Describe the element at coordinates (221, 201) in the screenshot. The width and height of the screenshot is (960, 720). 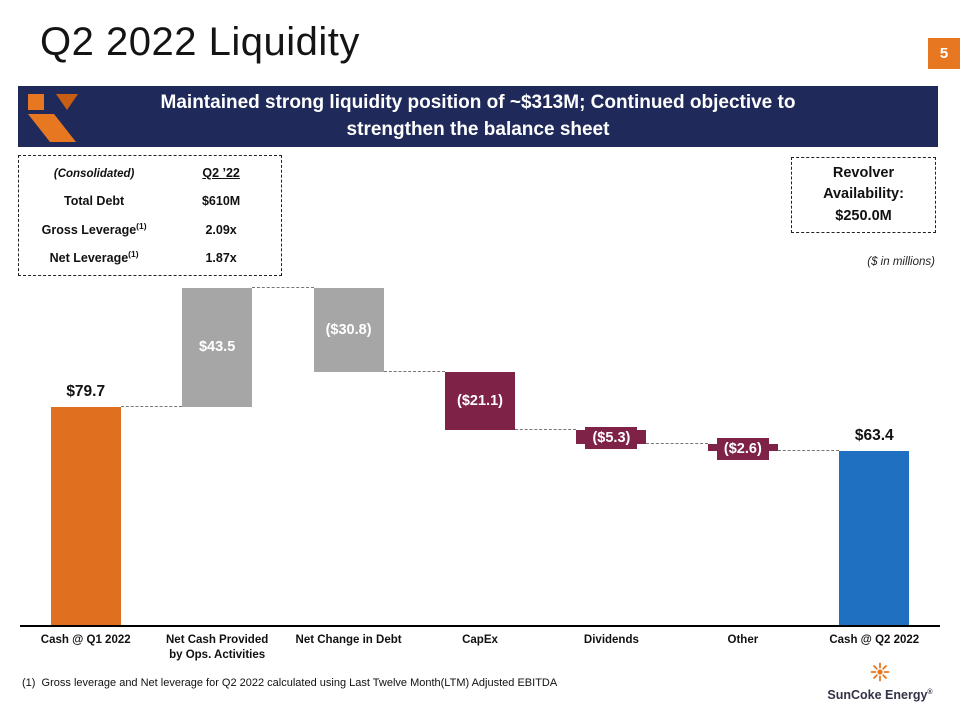
I see `metric-value: $610M` at that location.